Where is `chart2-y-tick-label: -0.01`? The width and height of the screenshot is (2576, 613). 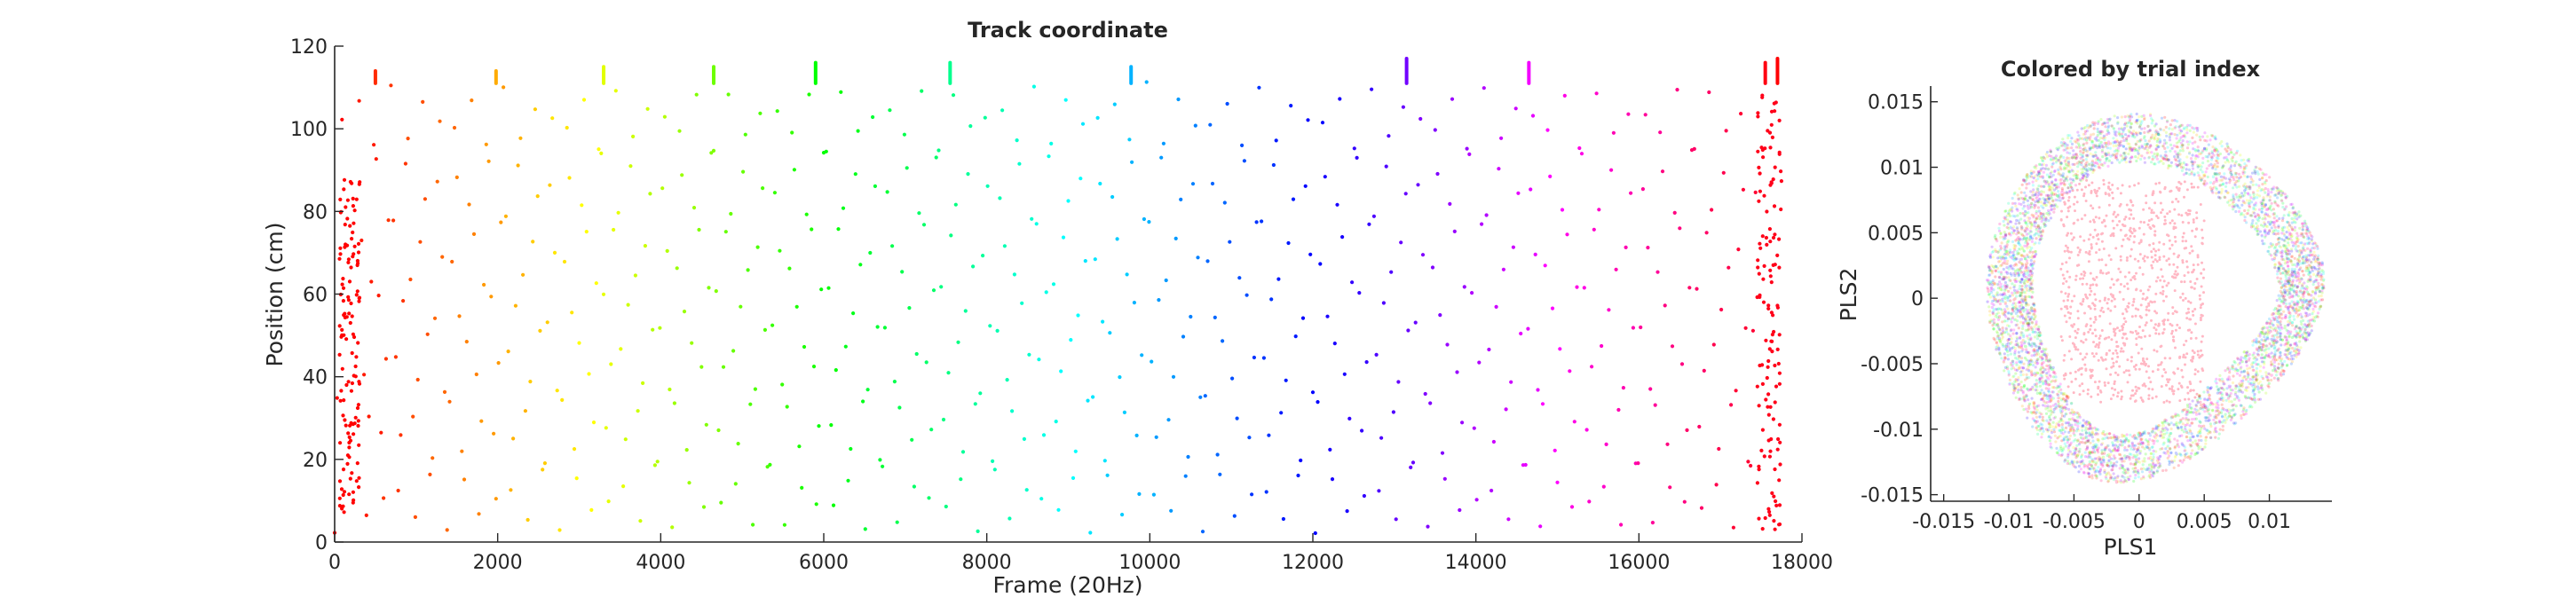
chart2-y-tick-label: -0.01 is located at coordinates (1898, 431).